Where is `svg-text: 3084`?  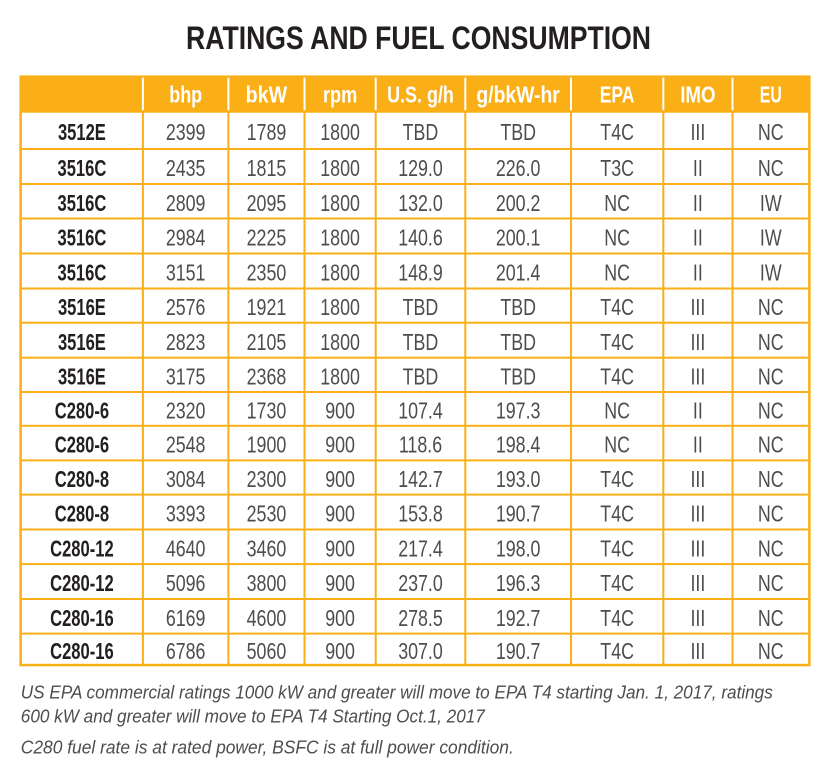
svg-text: 3084 is located at coordinates (186, 480).